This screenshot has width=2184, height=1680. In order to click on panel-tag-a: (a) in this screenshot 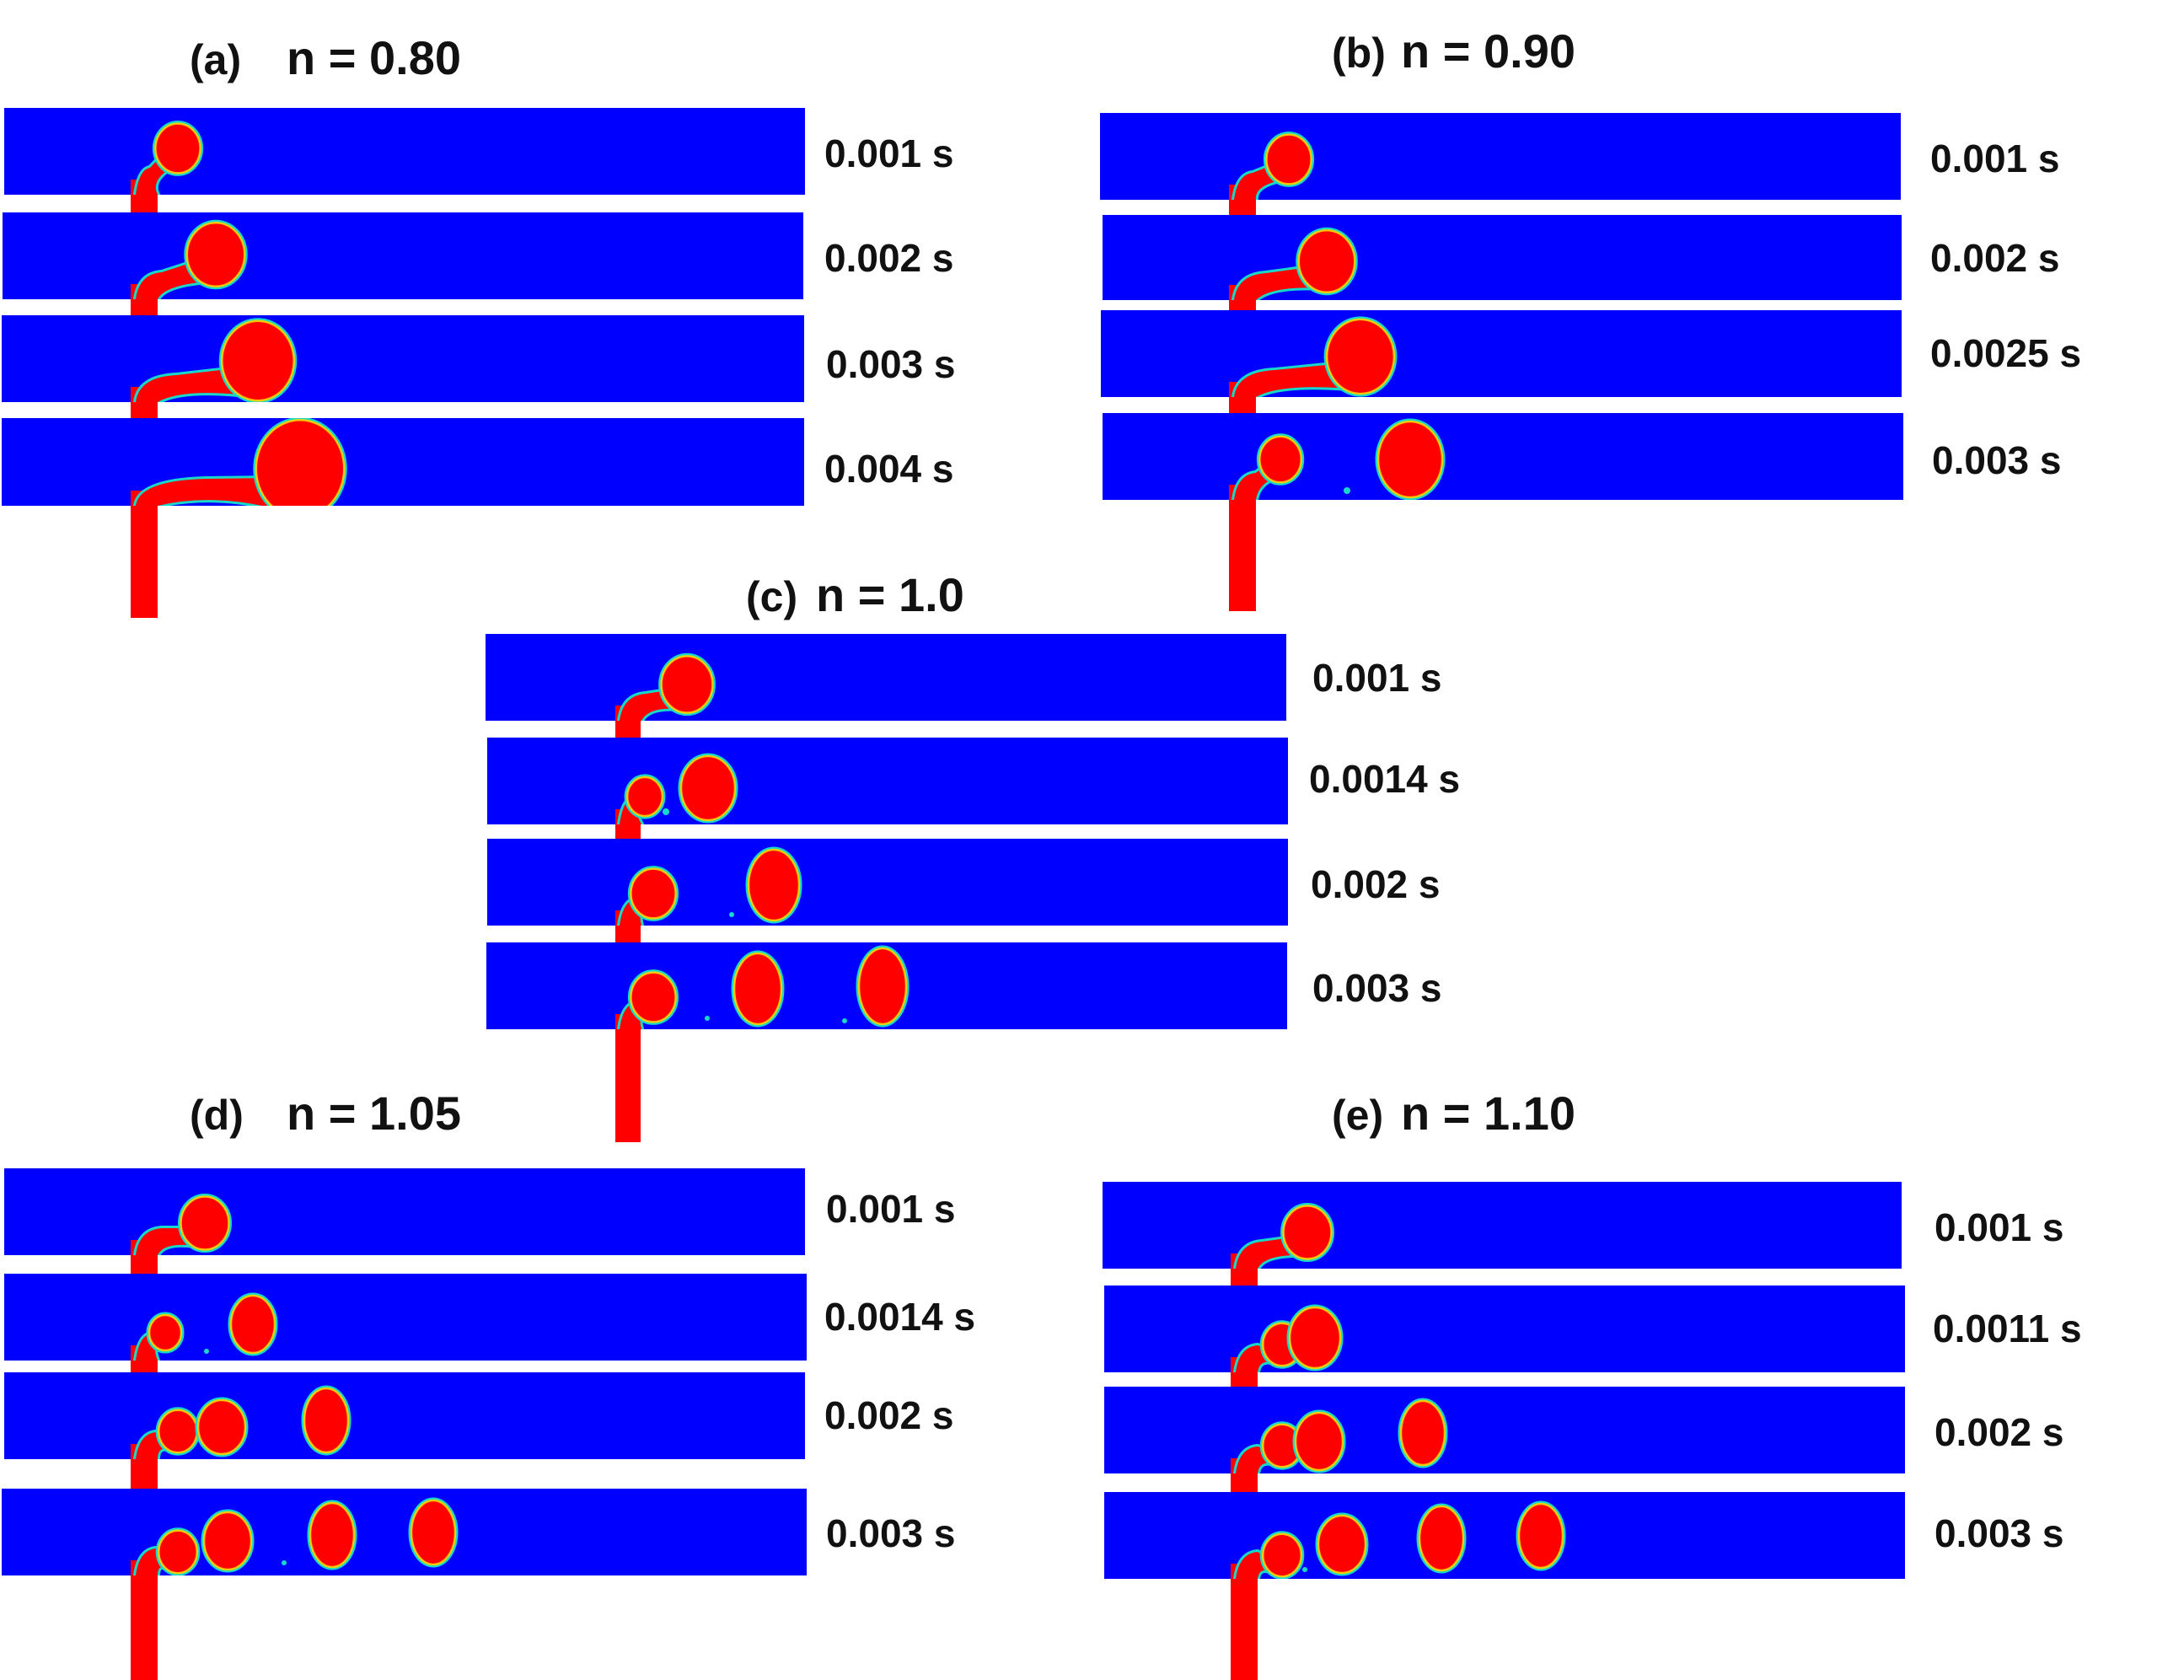, I will do `click(215, 59)`.